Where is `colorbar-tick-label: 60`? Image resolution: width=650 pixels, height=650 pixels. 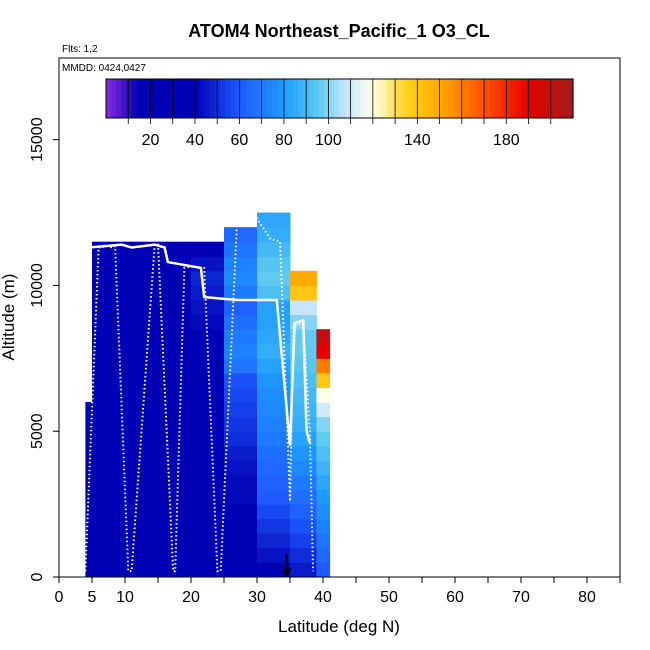 colorbar-tick-label: 60 is located at coordinates (240, 140).